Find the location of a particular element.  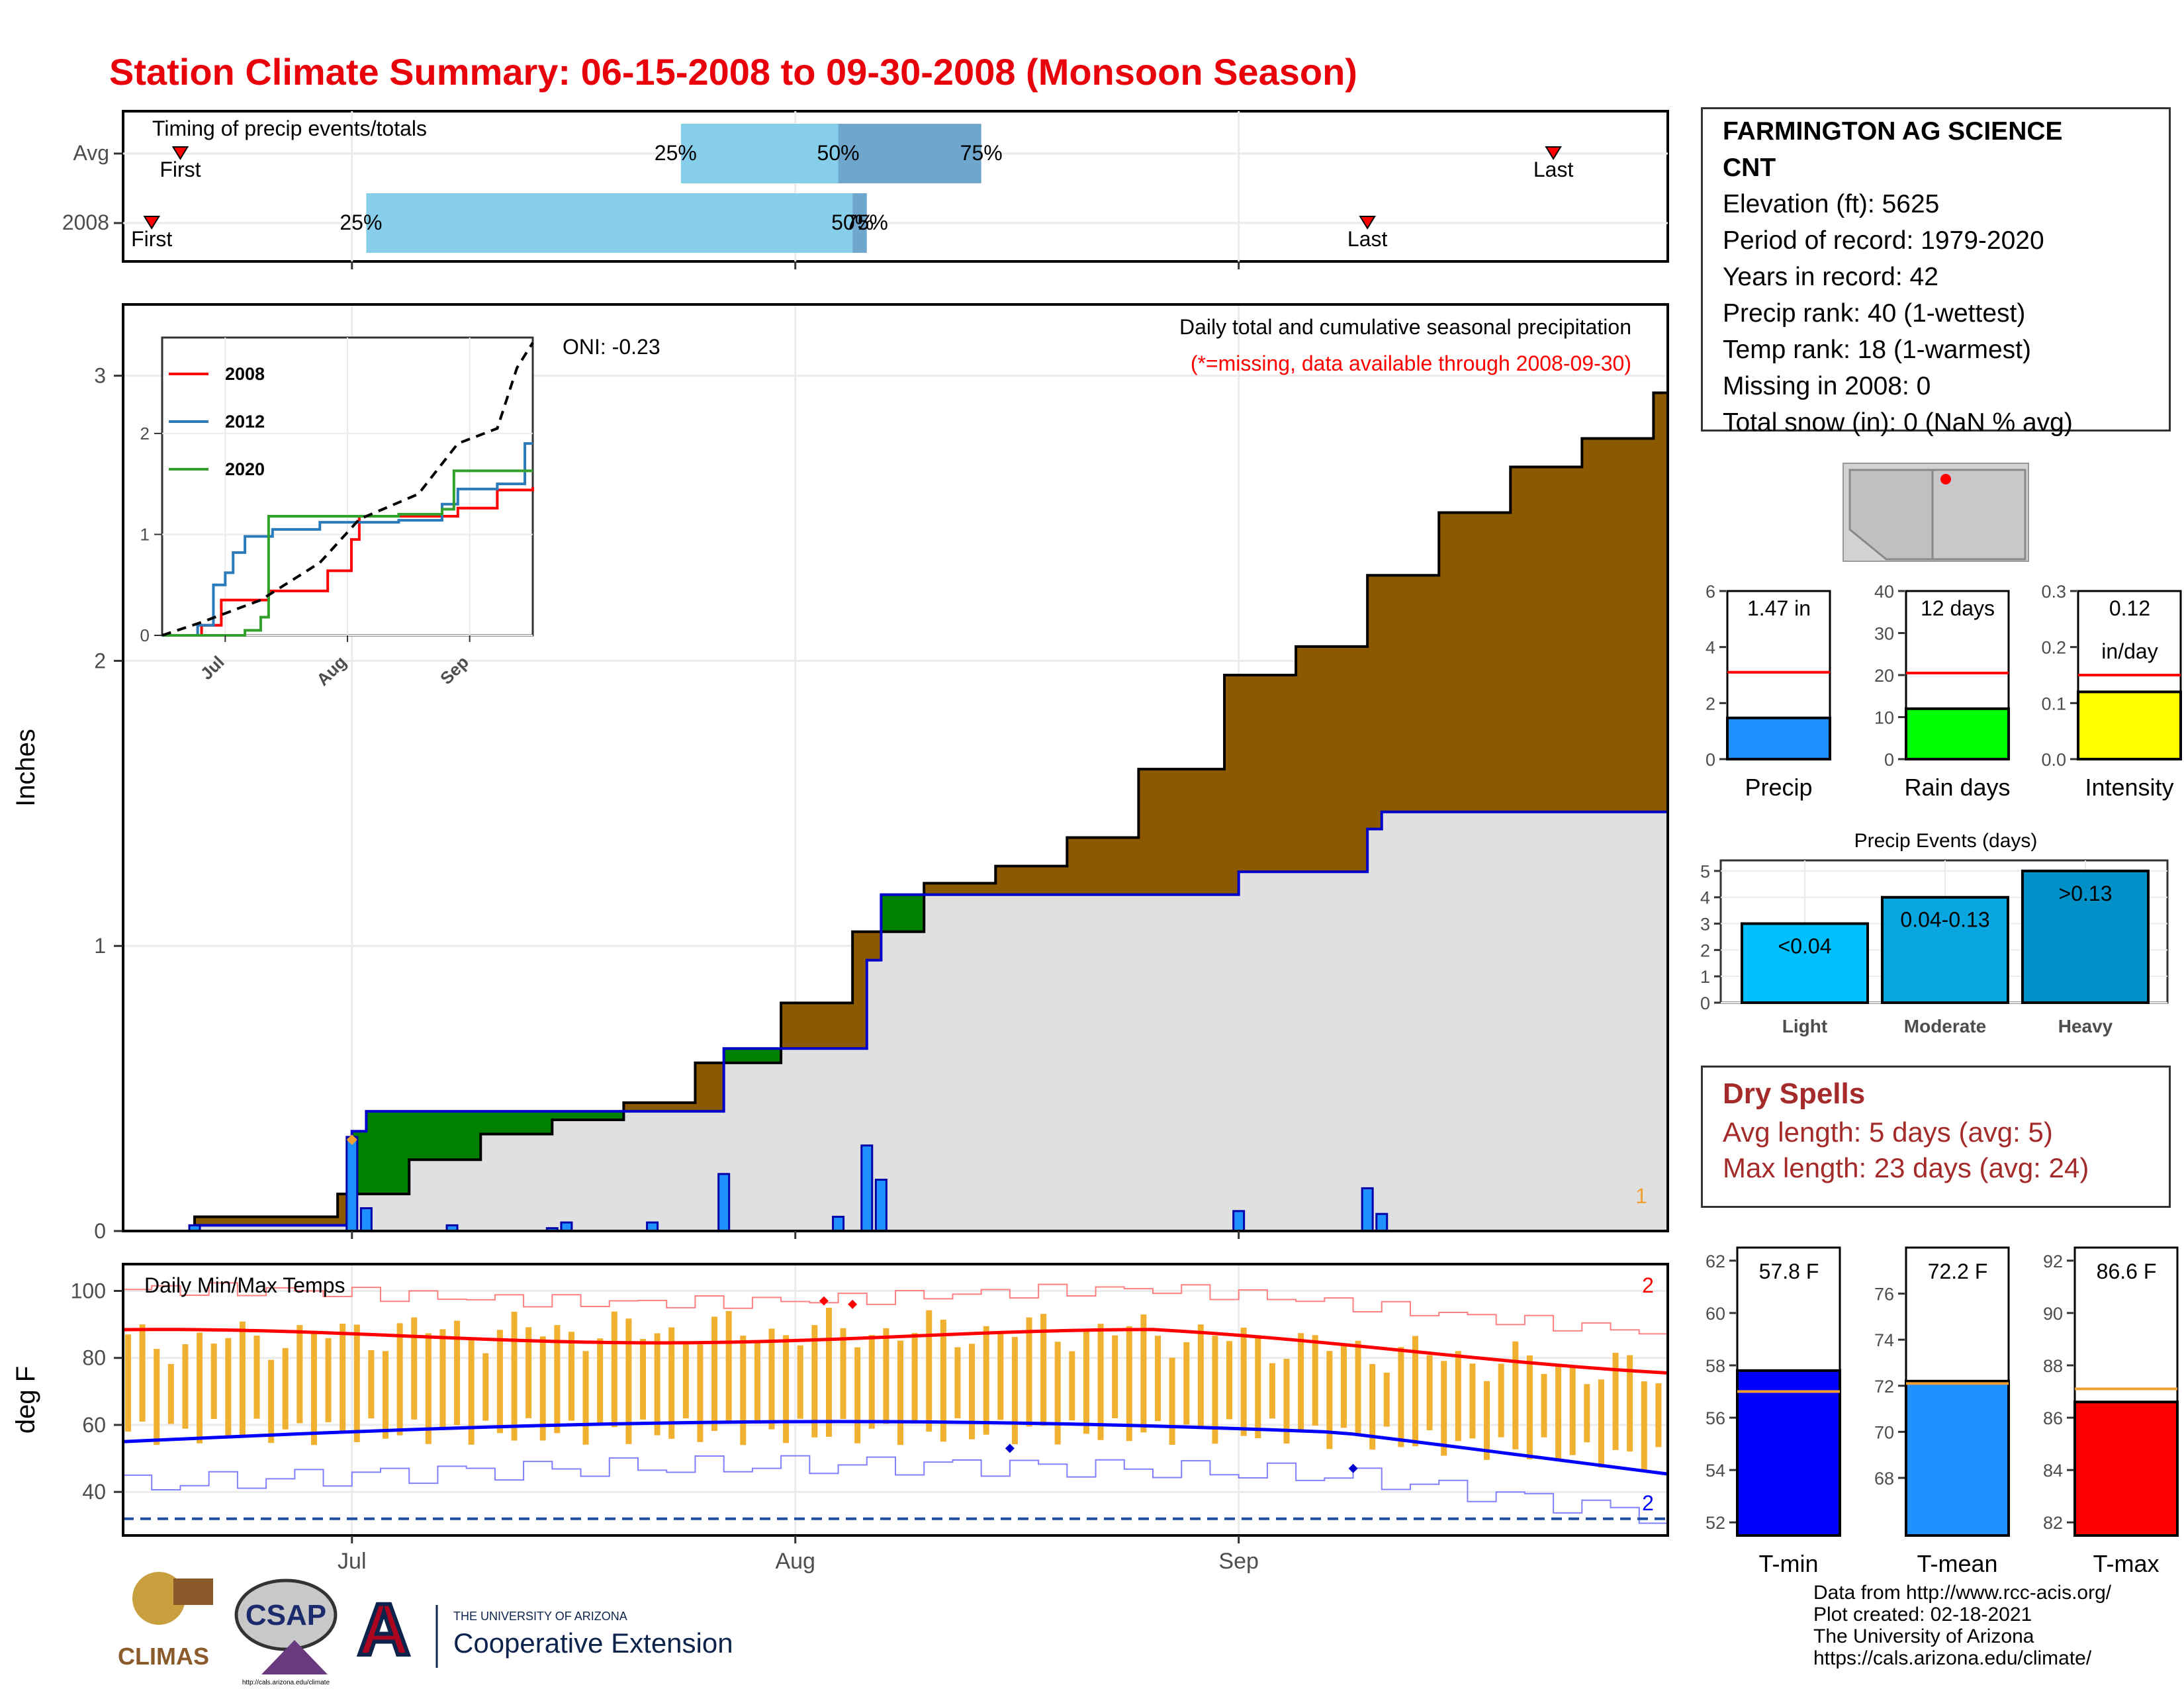

station-period: Period of record: 1979-2020 is located at coordinates (1883, 241).